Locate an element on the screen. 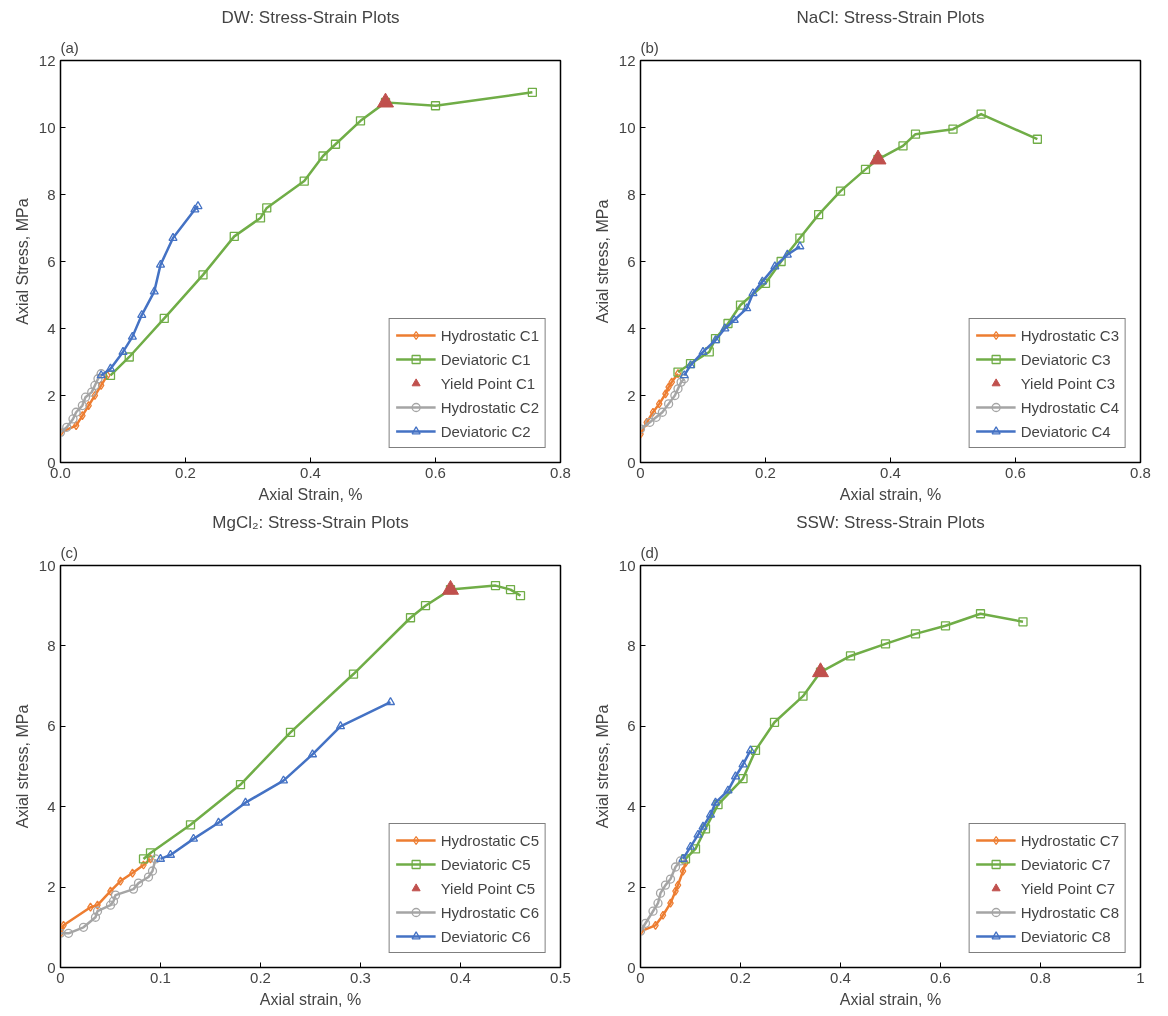 The image size is (1168, 1016). x-tick-label: 0.3 is located at coordinates (360, 977).